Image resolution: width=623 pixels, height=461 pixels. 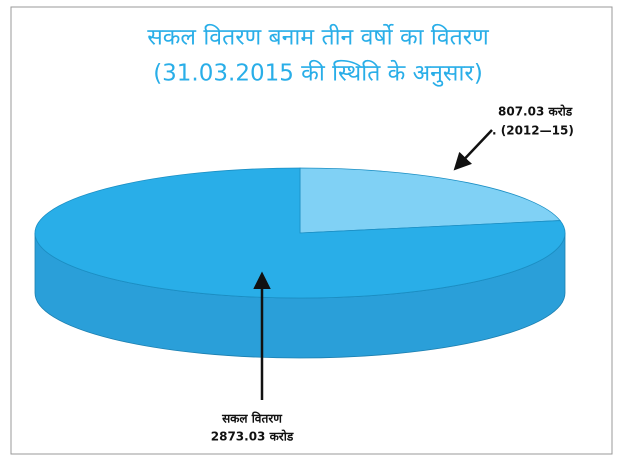 I want to click on pie-slice, so click(x=430, y=200).